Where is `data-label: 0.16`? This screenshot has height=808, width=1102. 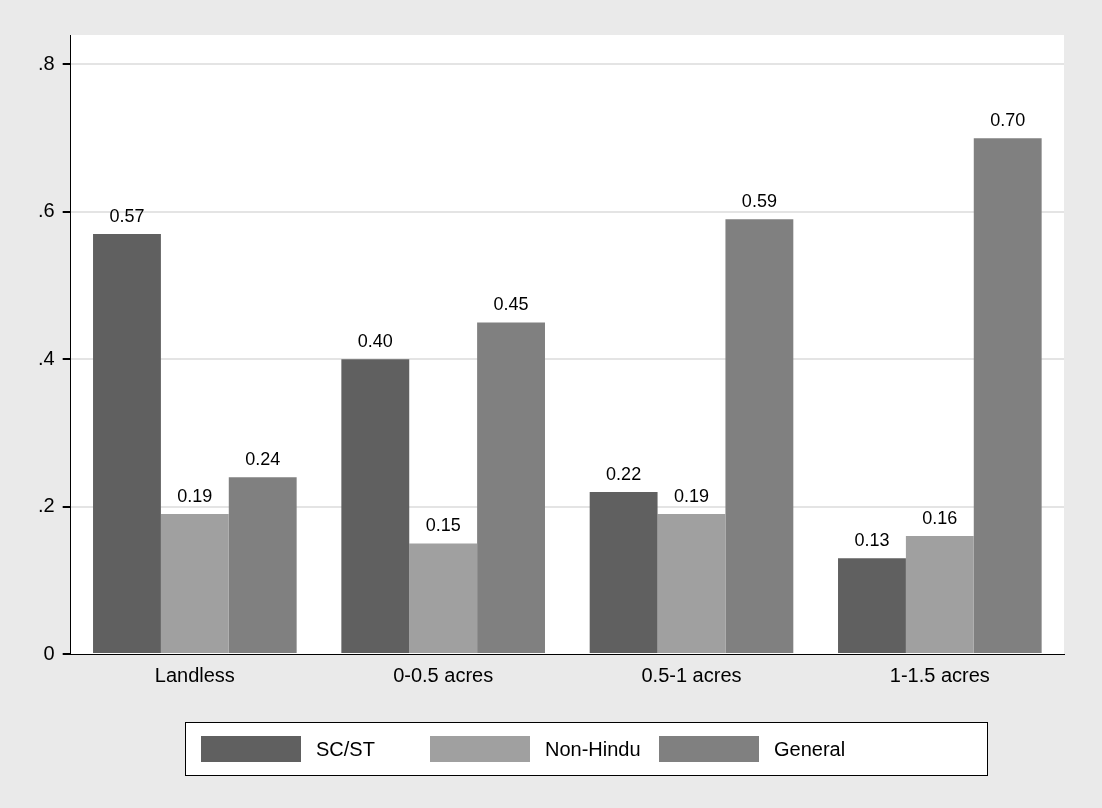
data-label: 0.16 is located at coordinates (940, 518).